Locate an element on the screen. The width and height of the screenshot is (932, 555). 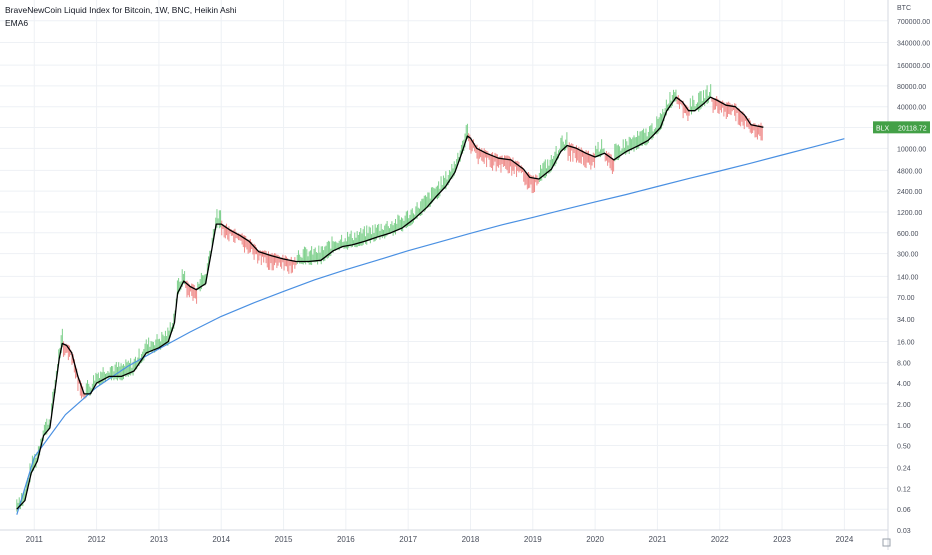
indicator-label-ema6: EMA6 is located at coordinates (17, 23).